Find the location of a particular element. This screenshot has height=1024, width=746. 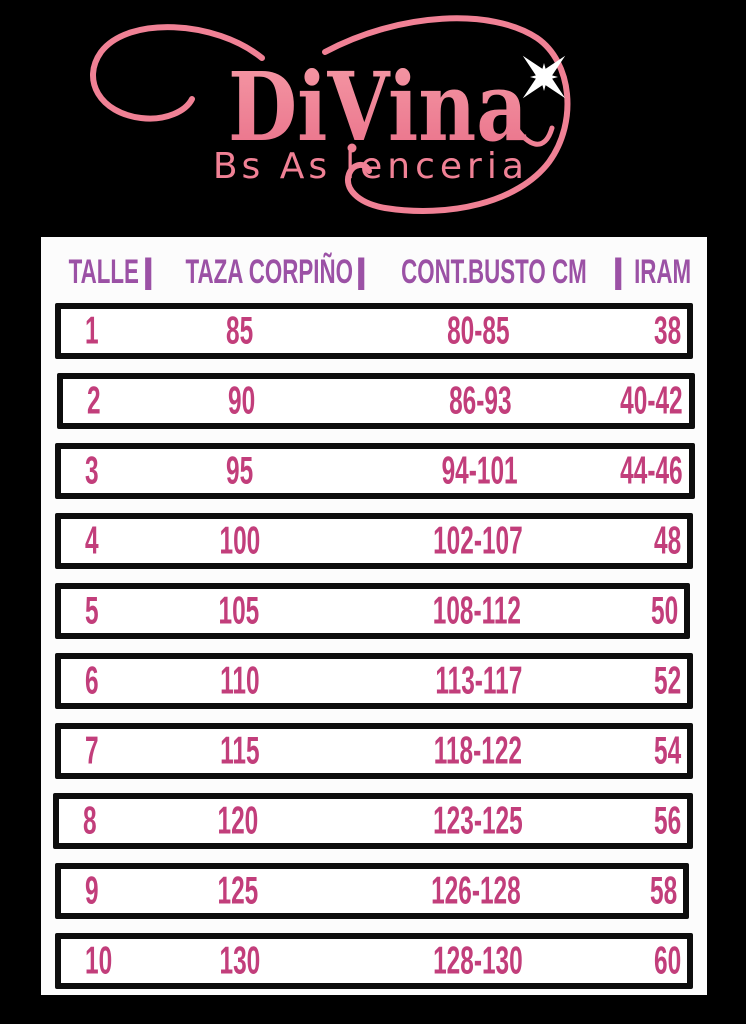

loop-flourish-icon is located at coordinates (531, 131).